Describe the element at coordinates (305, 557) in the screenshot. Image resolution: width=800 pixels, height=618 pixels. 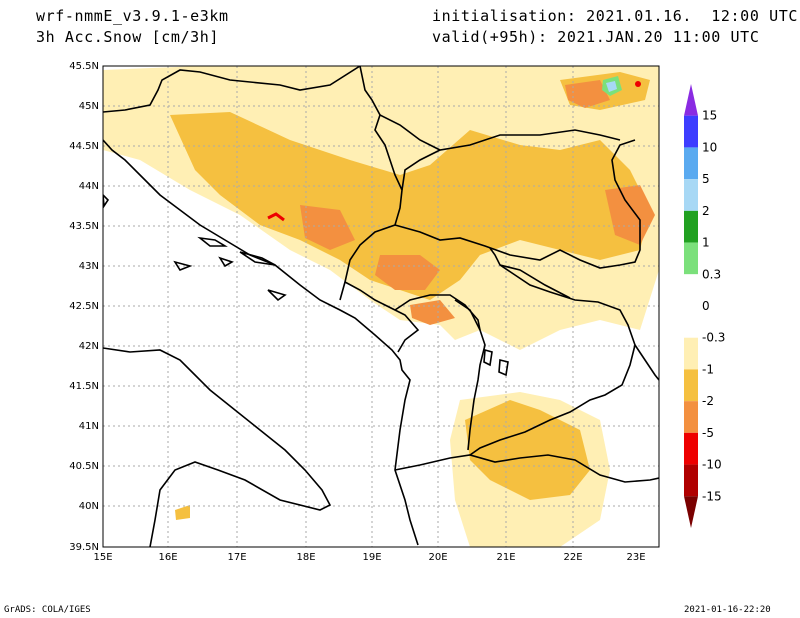
I see `lon-tick-label: 18E` at that location.